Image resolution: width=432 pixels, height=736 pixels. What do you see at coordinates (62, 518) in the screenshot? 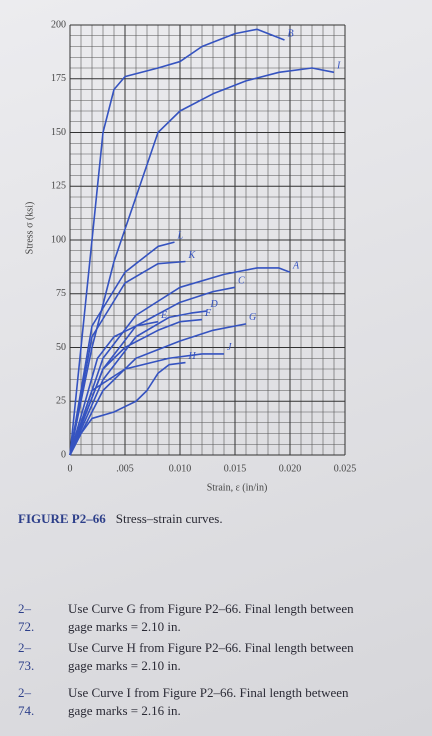
I see `caption-label: FIGURE P2–66` at bounding box center [62, 518].